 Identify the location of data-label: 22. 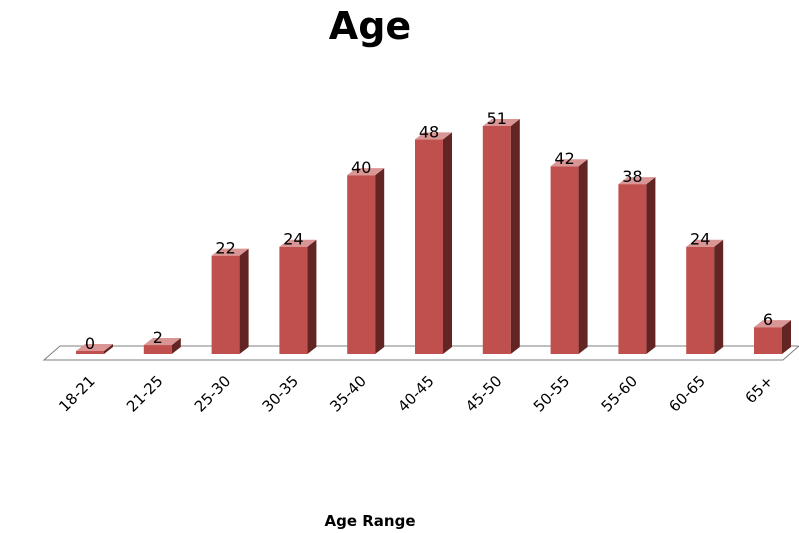
(225, 248).